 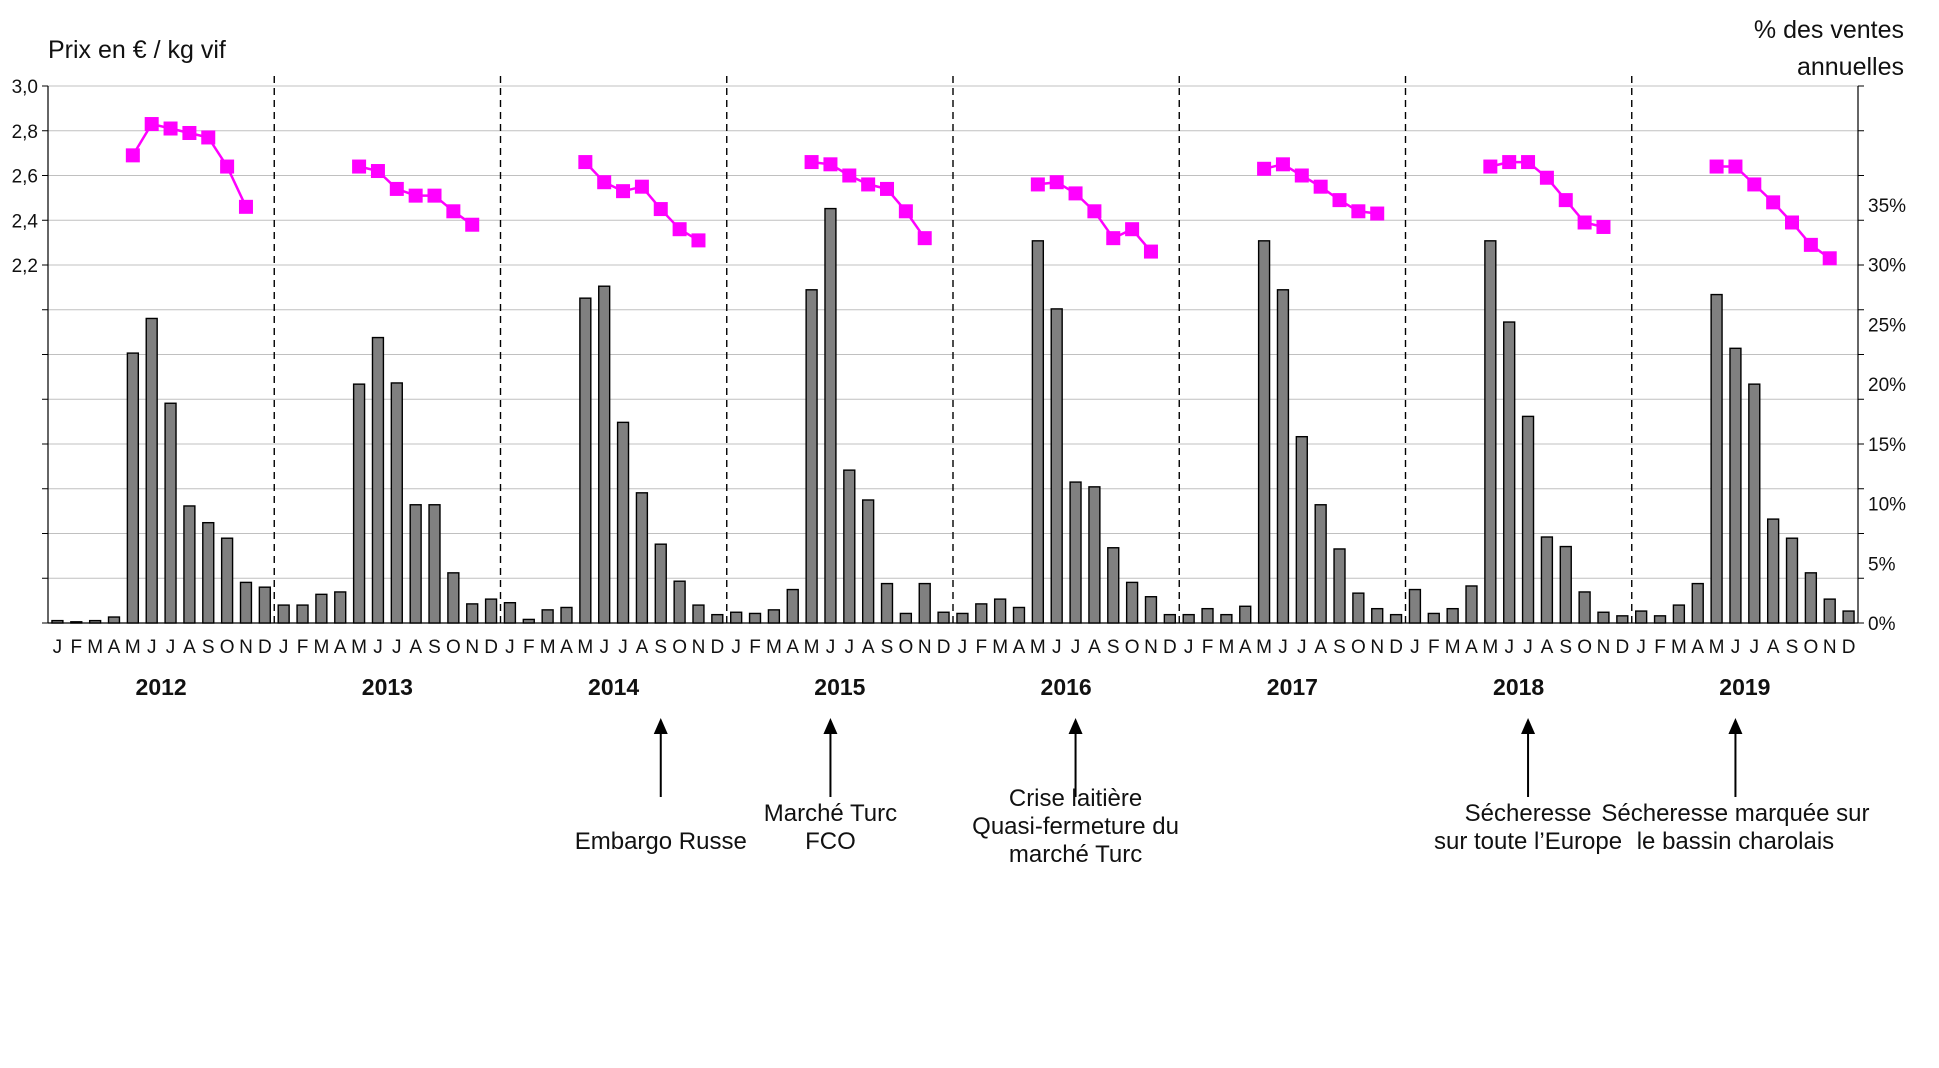 I want to click on left-axis-title: Prix en € / kg vif, so click(x=137, y=50).